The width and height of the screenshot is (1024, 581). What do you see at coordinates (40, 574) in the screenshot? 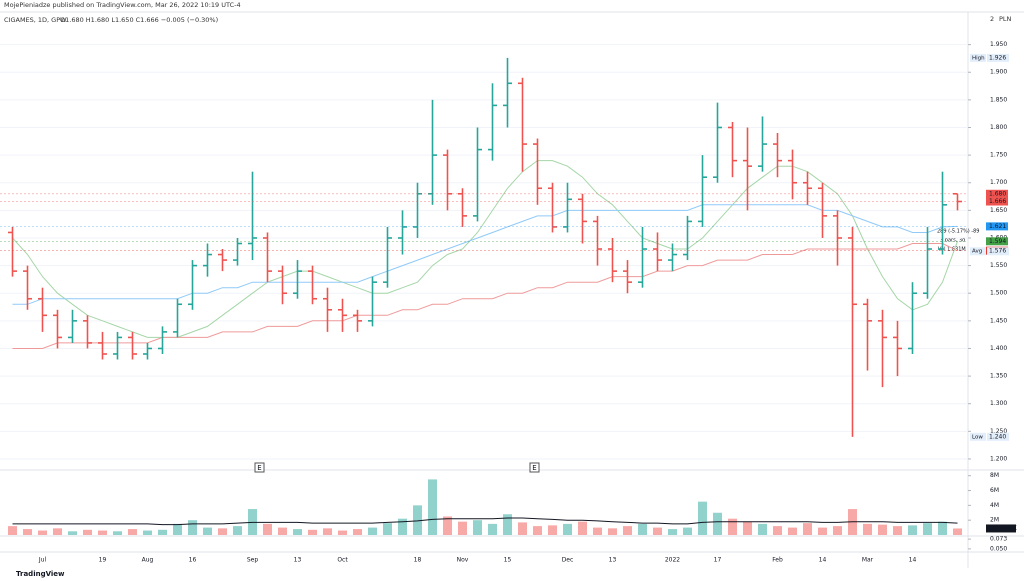
I see `watermark: TradingView` at bounding box center [40, 574].